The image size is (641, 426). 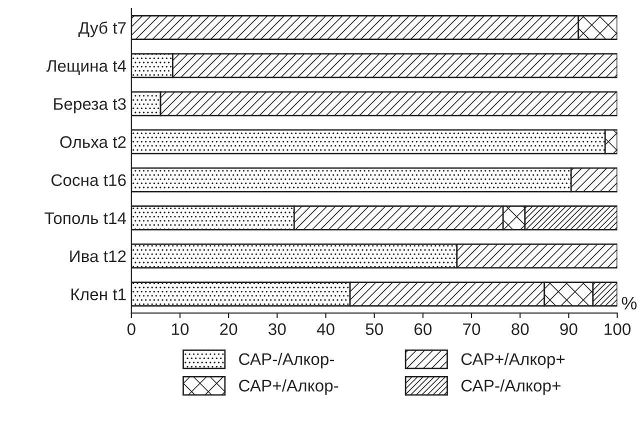 I want to click on x-tick-label: 50, so click(x=374, y=329).